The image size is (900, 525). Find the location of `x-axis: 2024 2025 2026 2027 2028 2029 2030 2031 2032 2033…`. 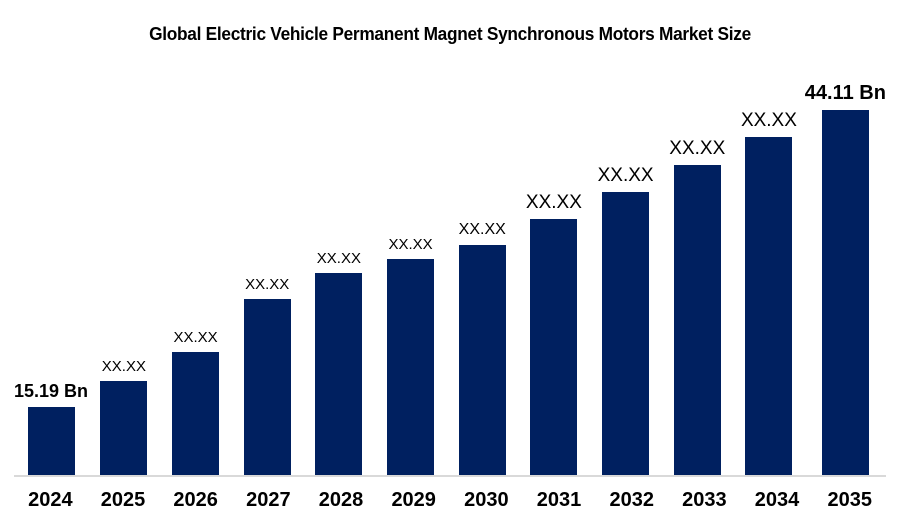

x-axis: 2024 2025 2026 2027 2028 2029 2030 2031 2032 2033… is located at coordinates (450, 494).